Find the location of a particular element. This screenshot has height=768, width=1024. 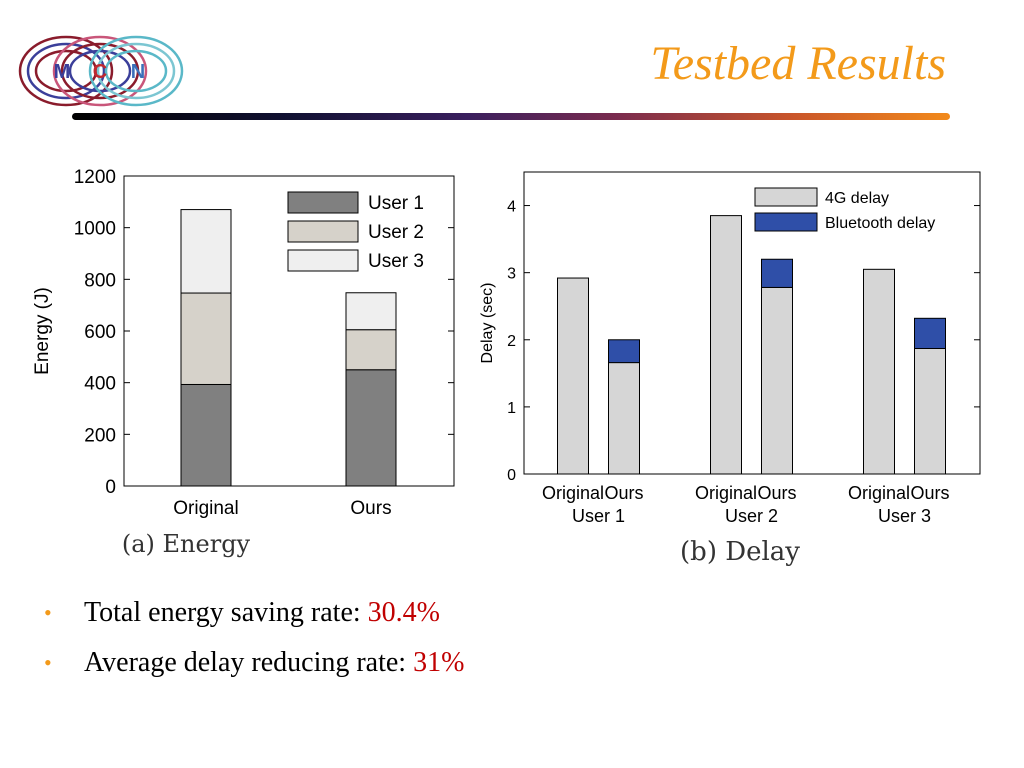

y-tick-label: 600 is located at coordinates (100, 332).